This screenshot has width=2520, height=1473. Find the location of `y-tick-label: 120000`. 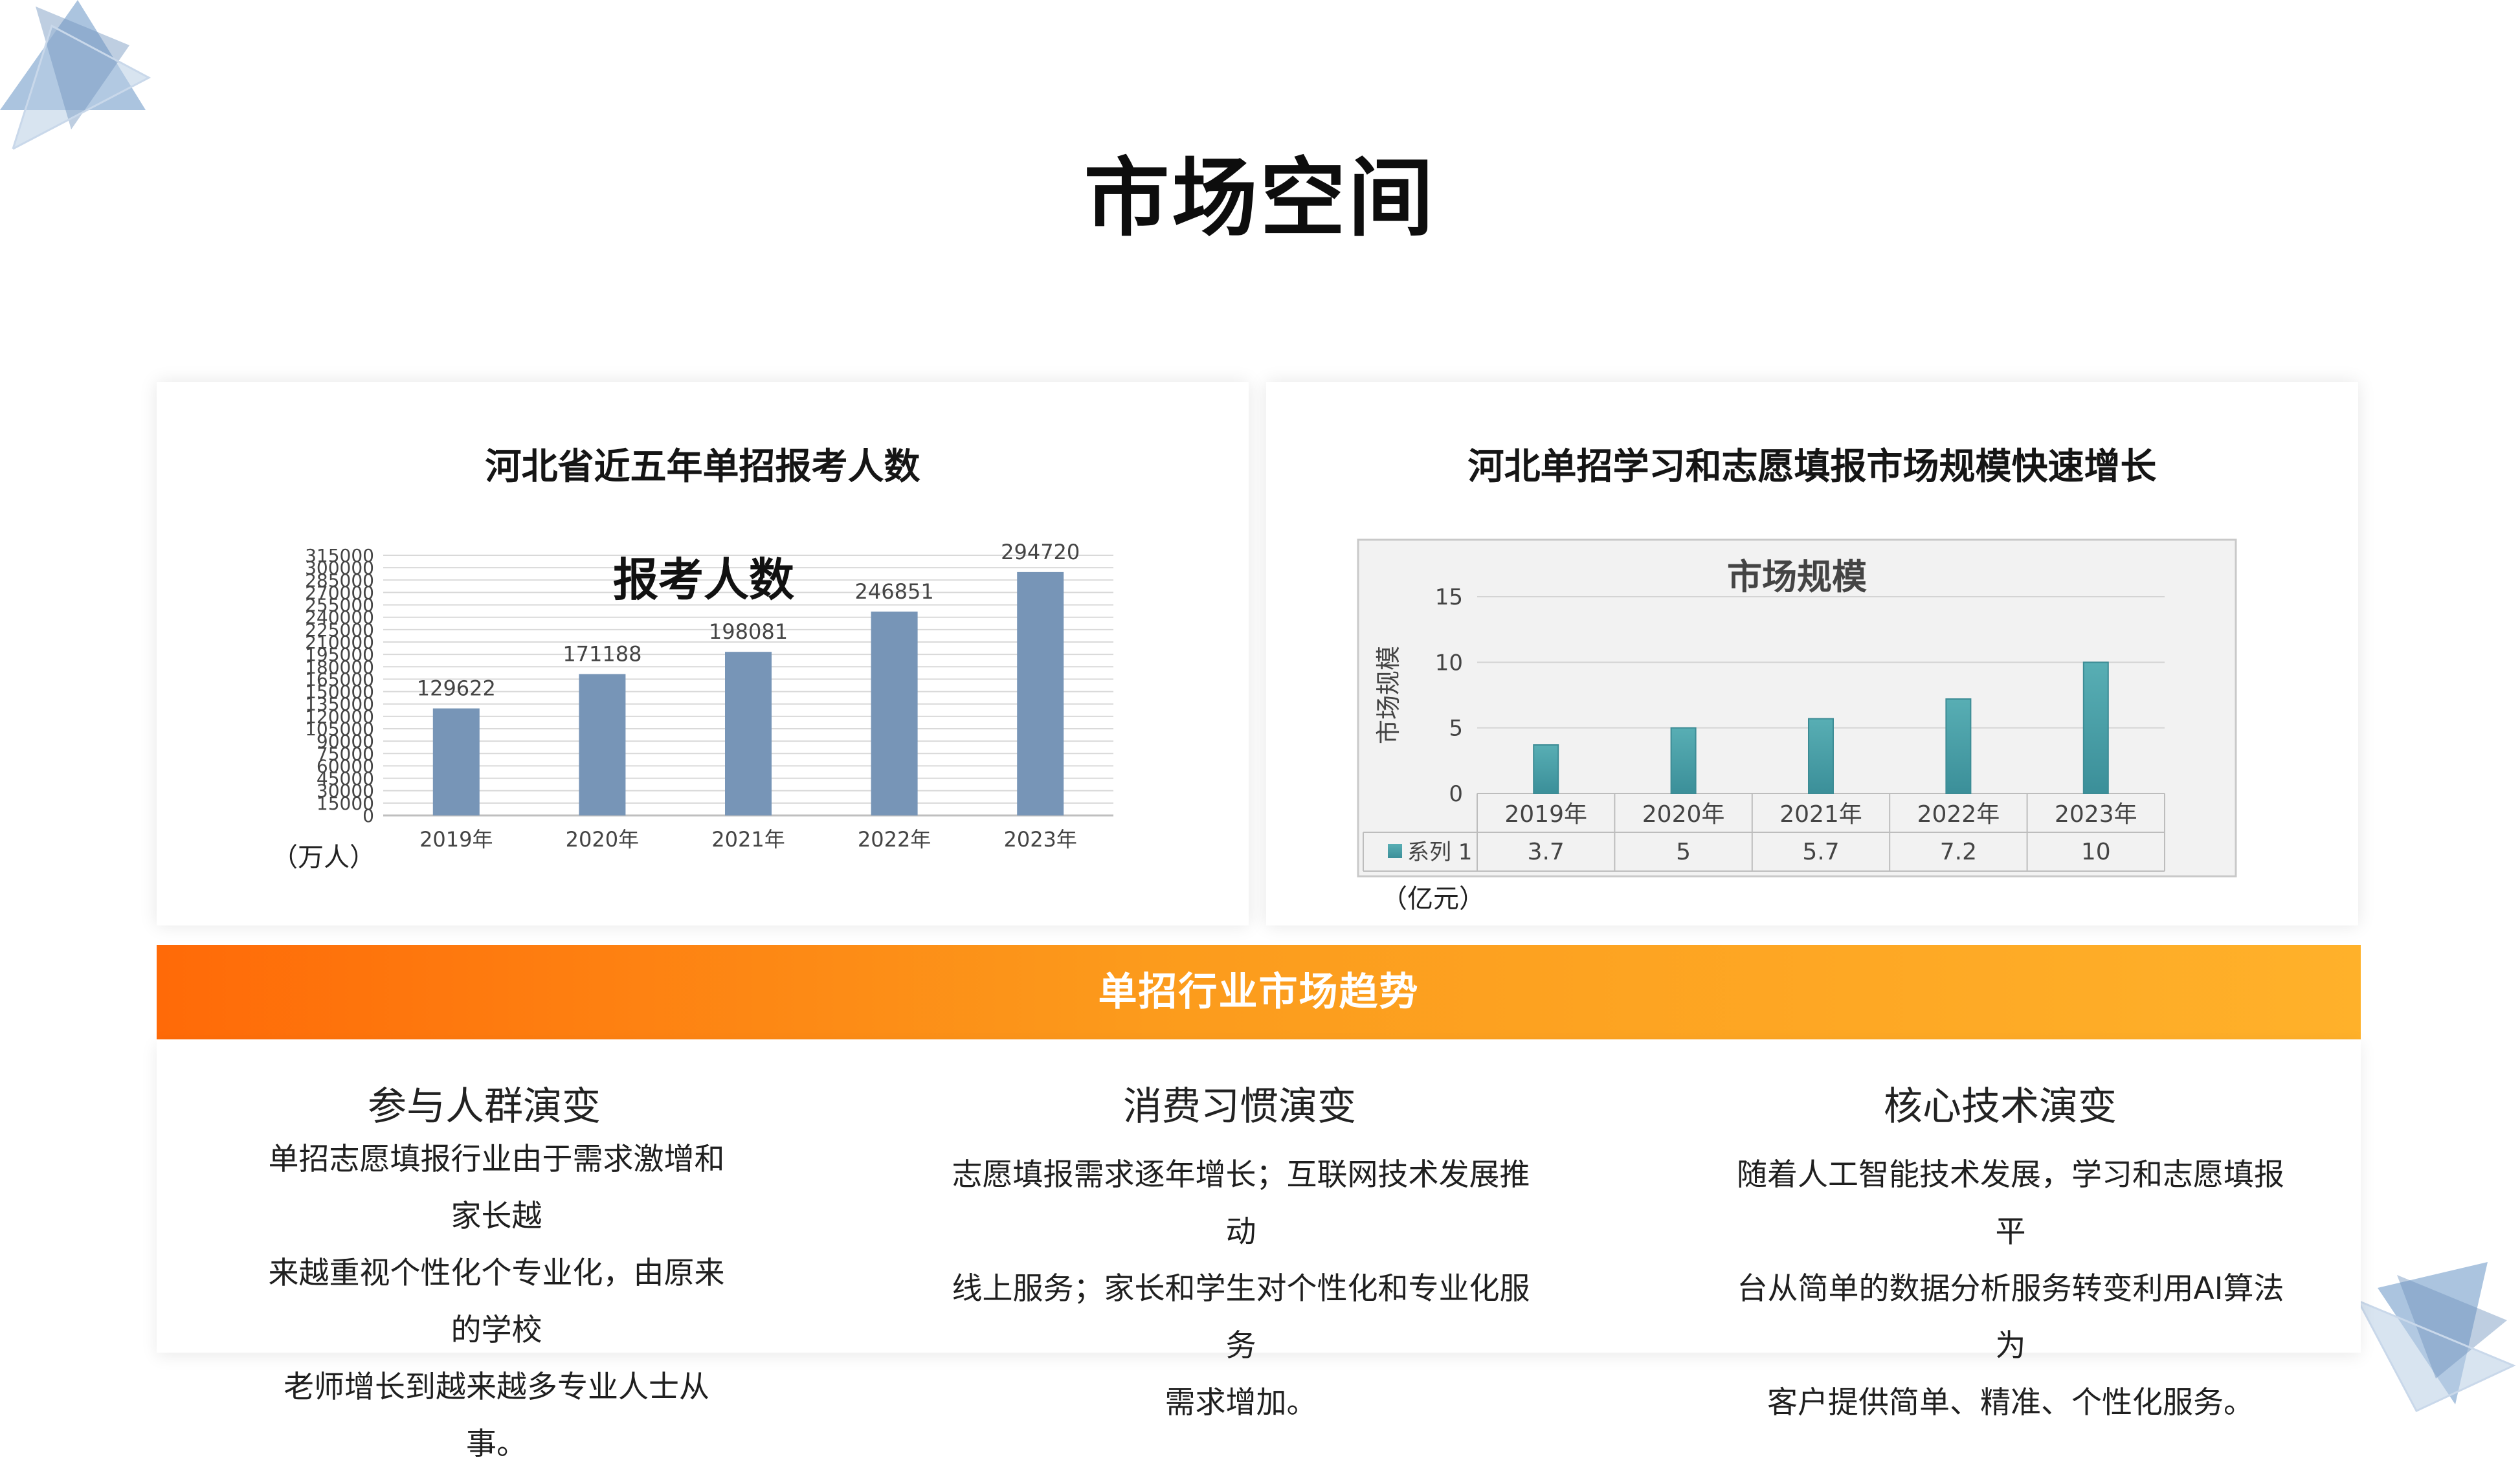

y-tick-label: 120000 is located at coordinates (339, 716).